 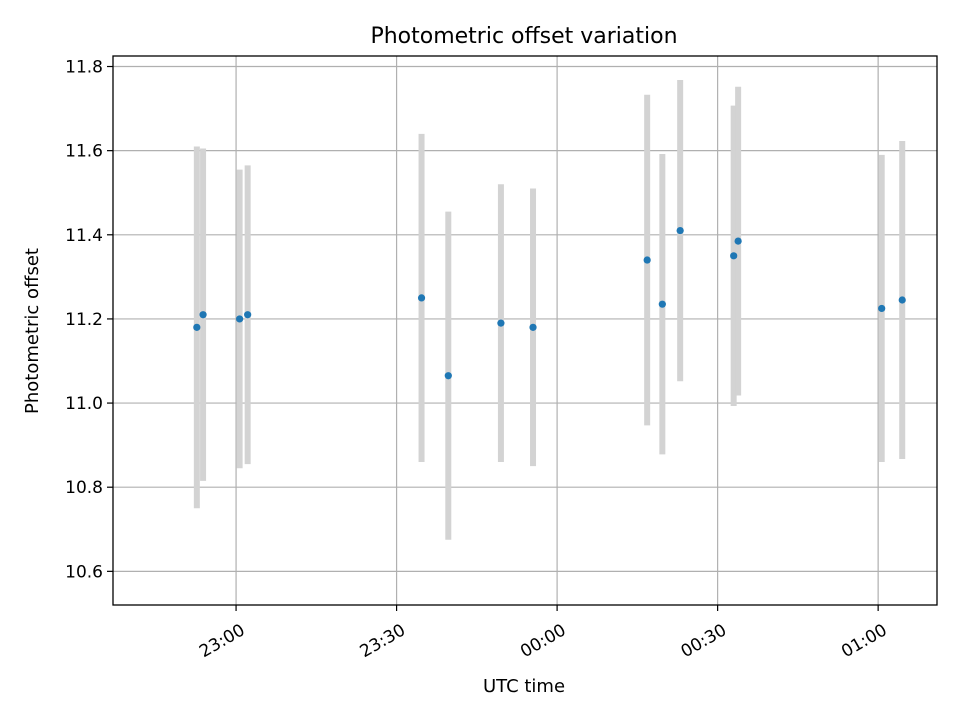 What do you see at coordinates (864, 641) in the screenshot?
I see `x-tick-label: 01:00` at bounding box center [864, 641].